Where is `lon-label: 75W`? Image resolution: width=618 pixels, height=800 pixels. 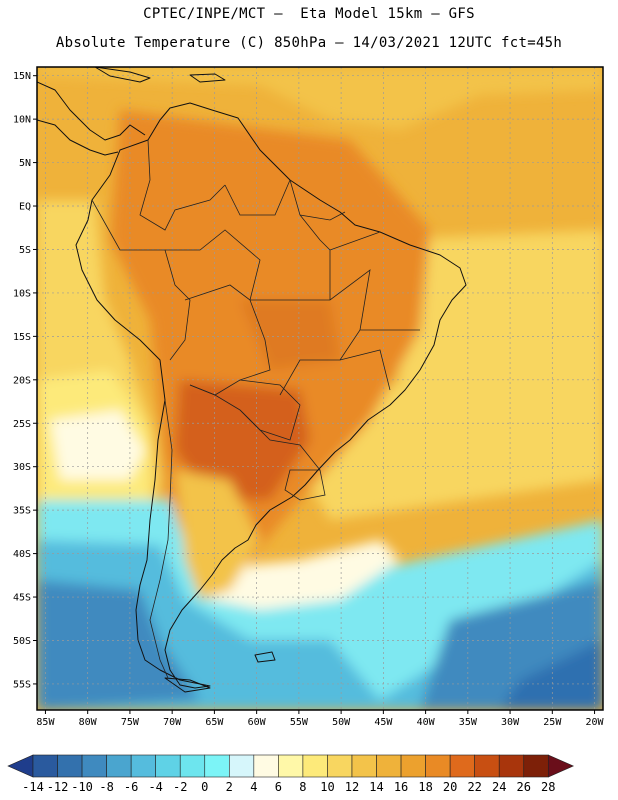
lon-label: 75W is located at coordinates (130, 722).